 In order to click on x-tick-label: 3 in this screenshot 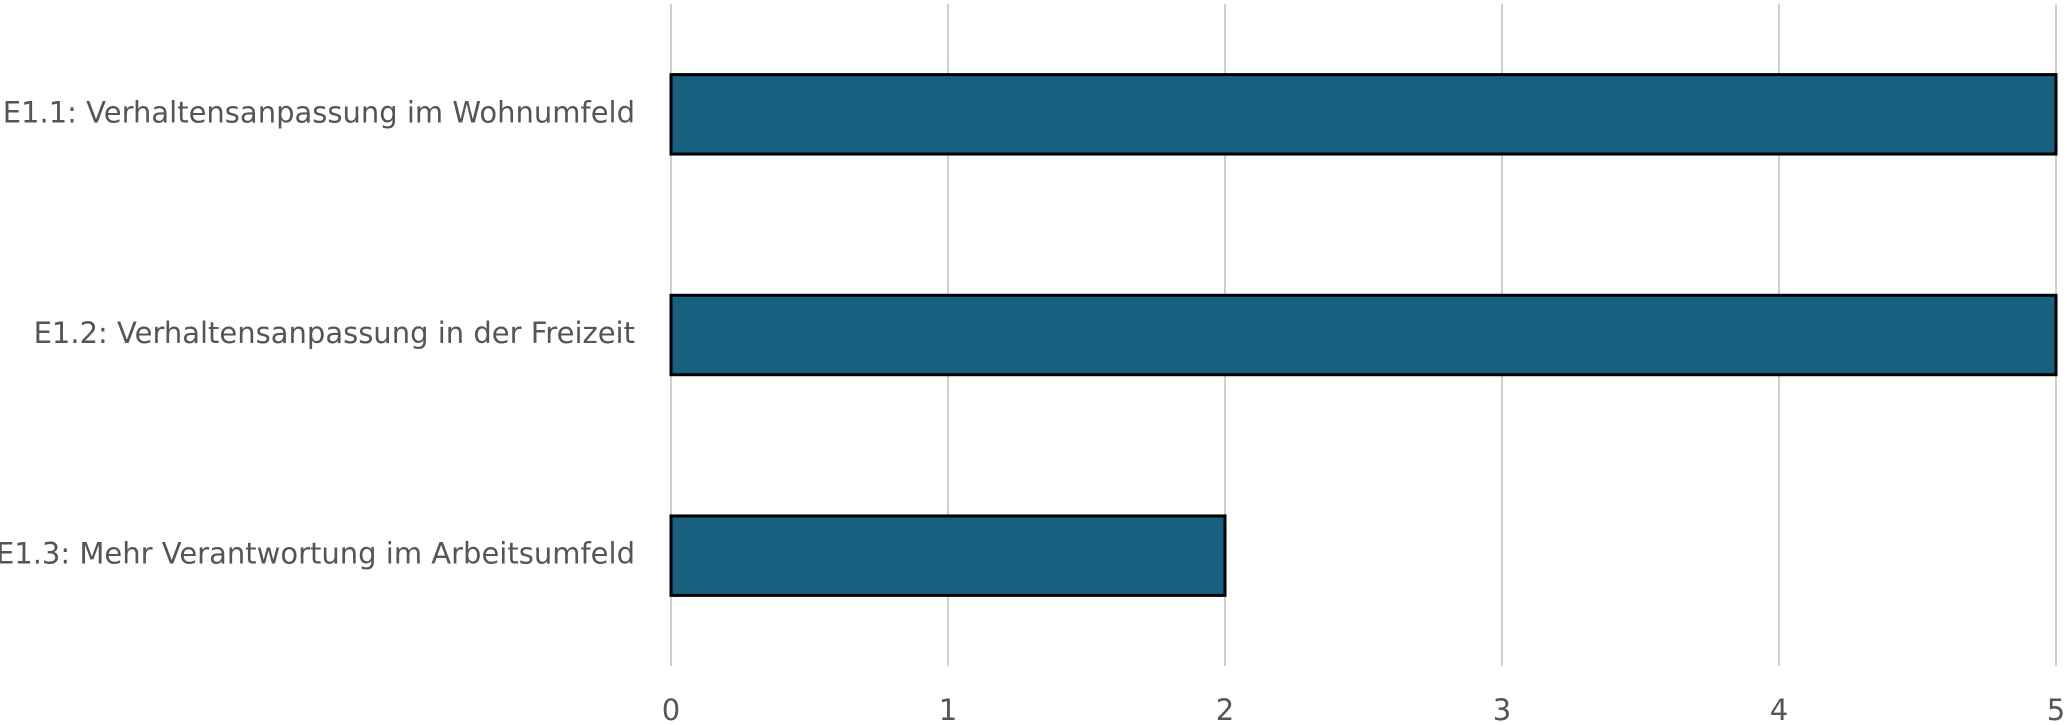, I will do `click(1502, 709)`.